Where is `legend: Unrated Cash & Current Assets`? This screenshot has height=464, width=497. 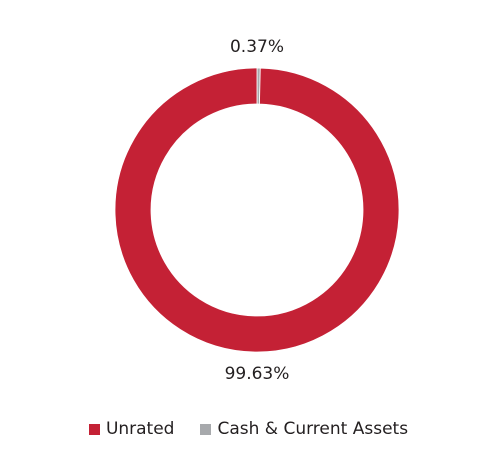 legend: Unrated Cash & Current Assets is located at coordinates (248, 429).